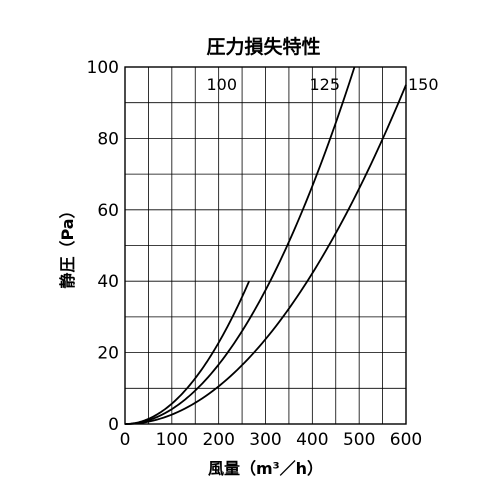 Image resolution: width=500 pixels, height=504 pixels. Describe the element at coordinates (359, 440) in the screenshot. I see `x-tick-label: 500` at that location.